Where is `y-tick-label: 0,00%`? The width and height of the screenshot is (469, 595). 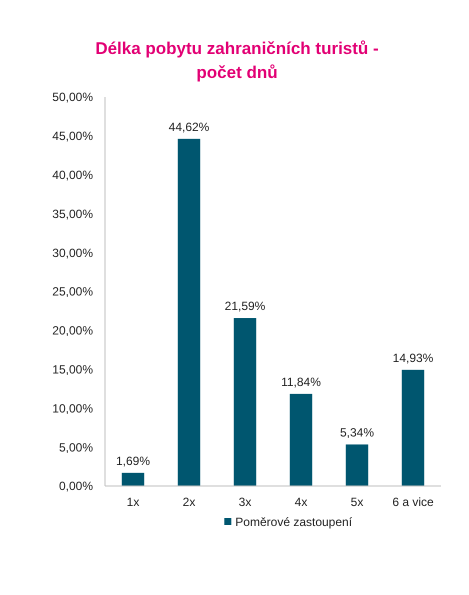
y-tick-label: 0,00% is located at coordinates (76, 486).